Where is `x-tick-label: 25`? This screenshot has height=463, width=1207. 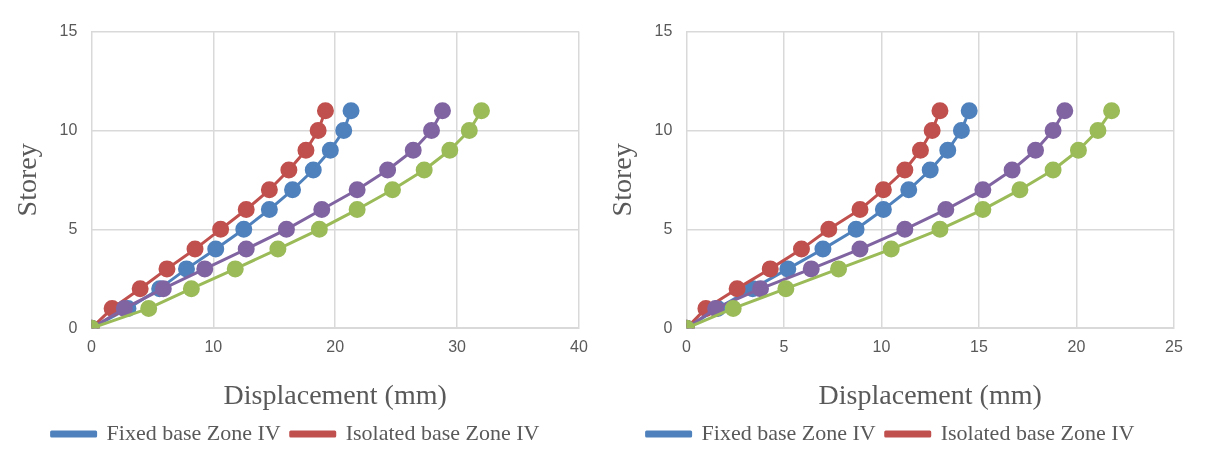
x-tick-label: 25 is located at coordinates (1174, 347).